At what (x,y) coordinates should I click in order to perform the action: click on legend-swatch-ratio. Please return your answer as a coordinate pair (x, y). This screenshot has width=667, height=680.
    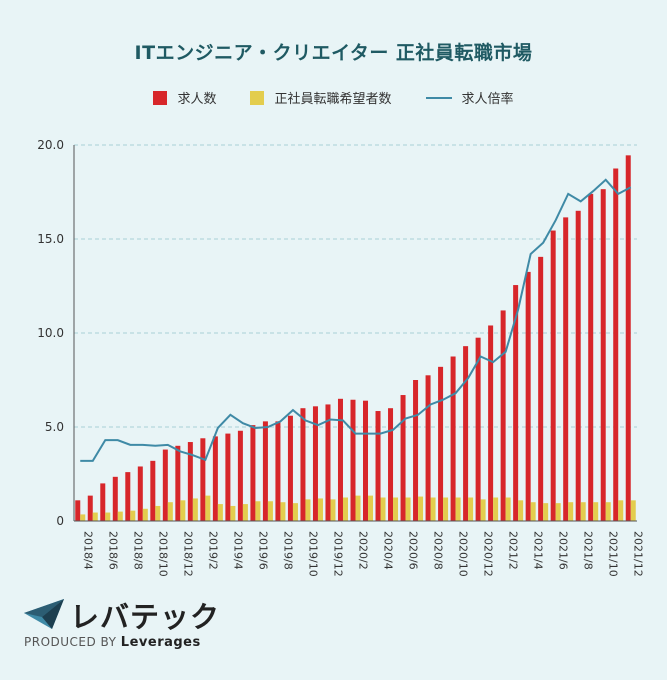
    Looking at the image, I should click on (438, 97).